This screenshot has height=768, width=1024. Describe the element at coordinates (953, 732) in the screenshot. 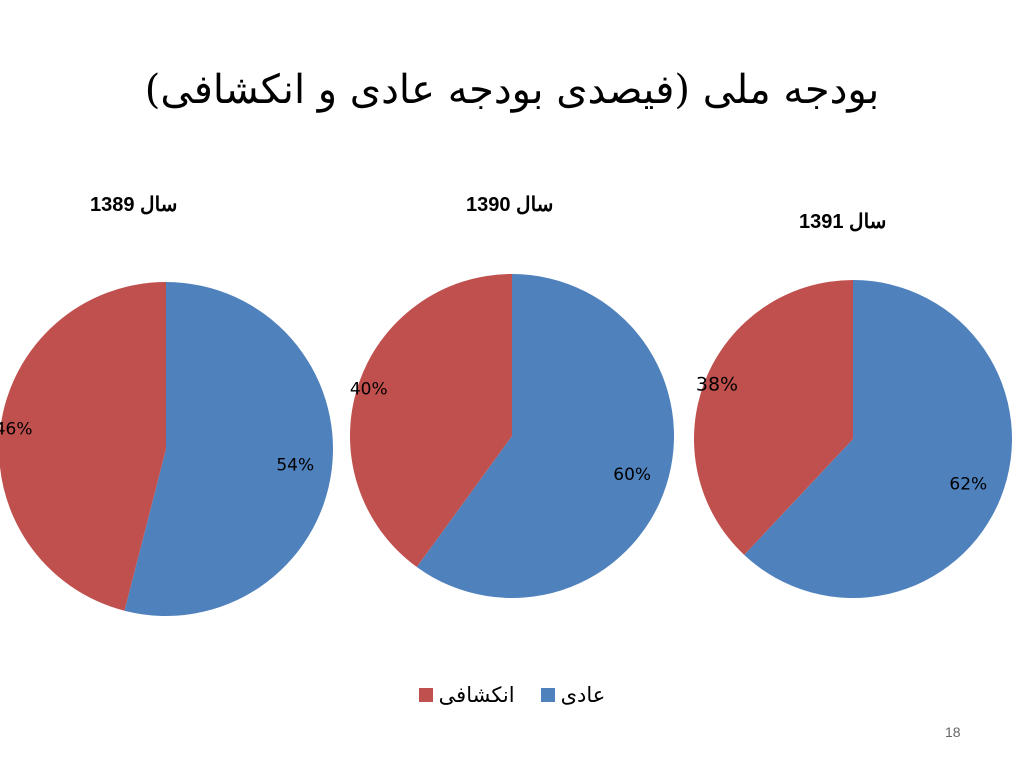

I see `page-number: 18` at that location.